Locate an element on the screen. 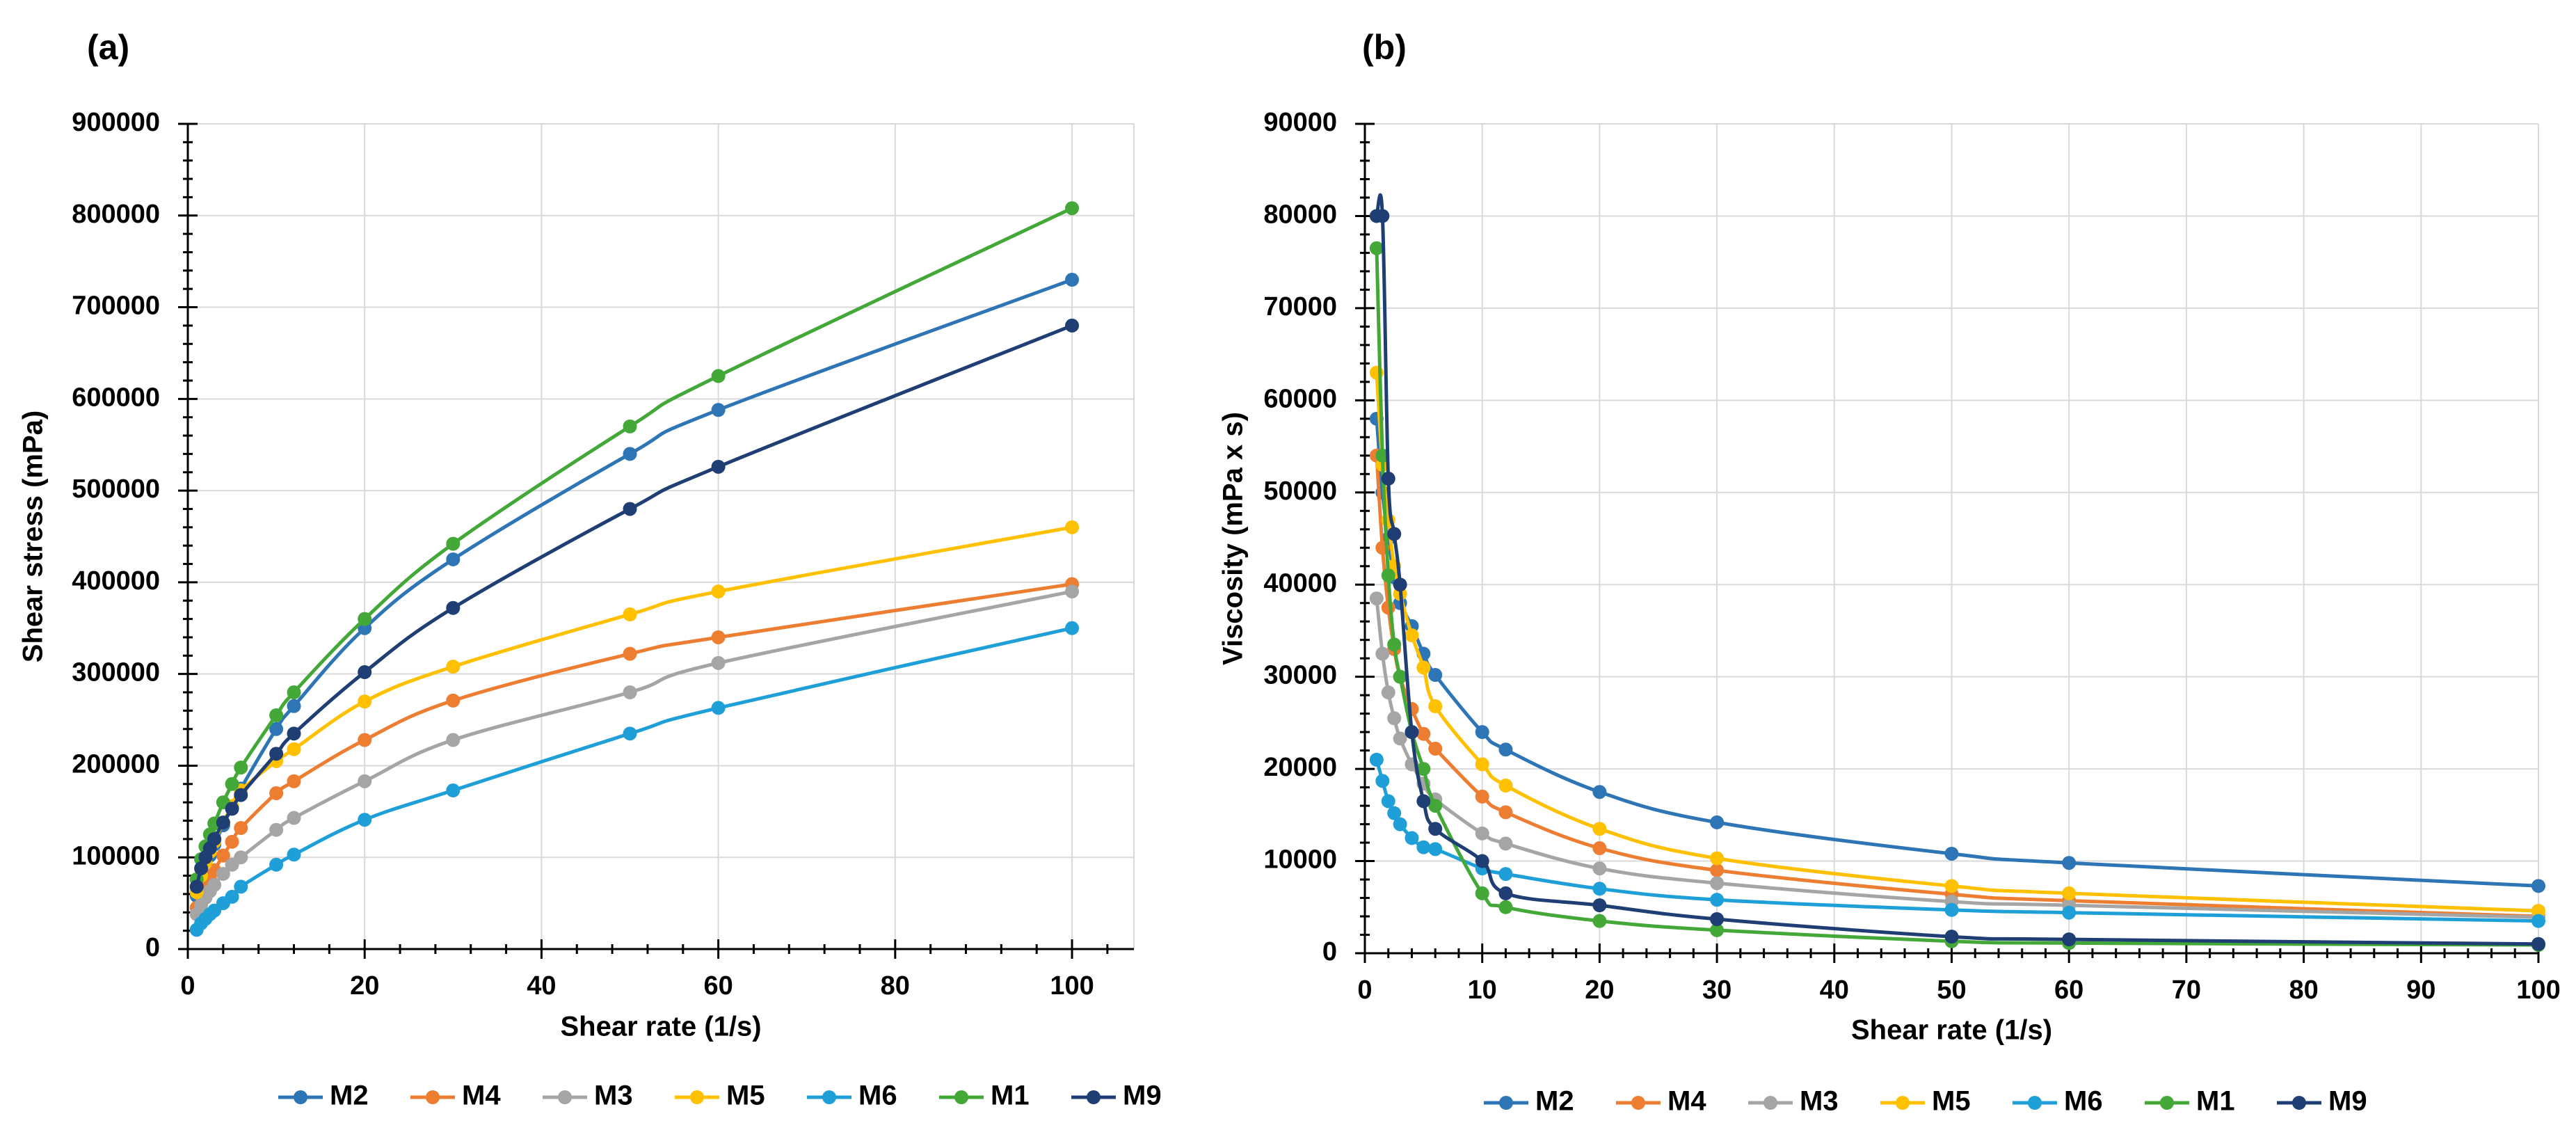  series-M4 is located at coordinates (634, 746).